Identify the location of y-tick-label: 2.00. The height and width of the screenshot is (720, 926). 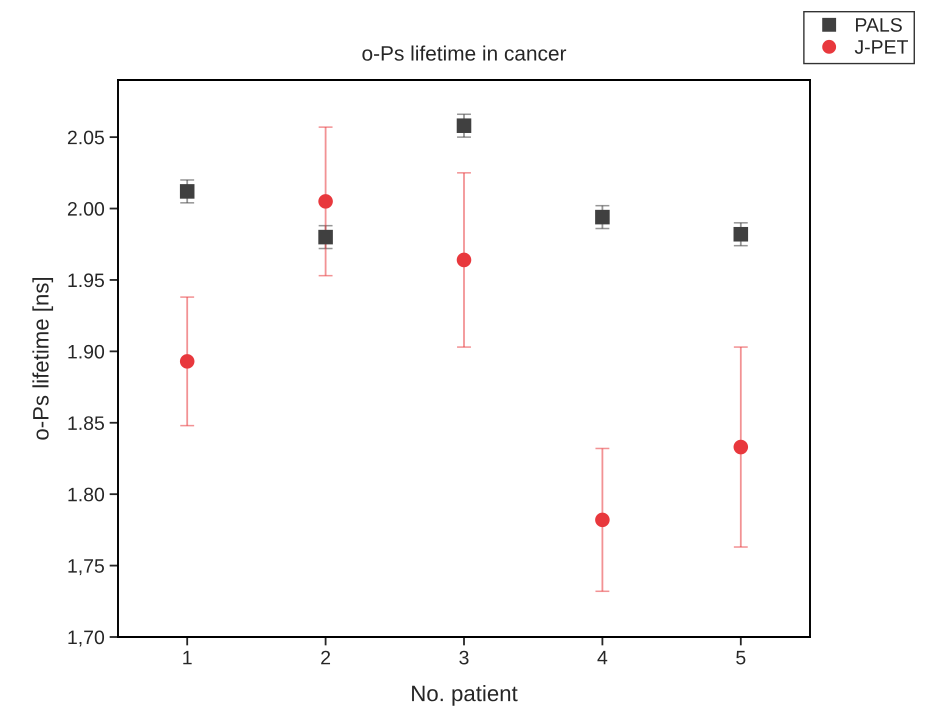
(86, 209).